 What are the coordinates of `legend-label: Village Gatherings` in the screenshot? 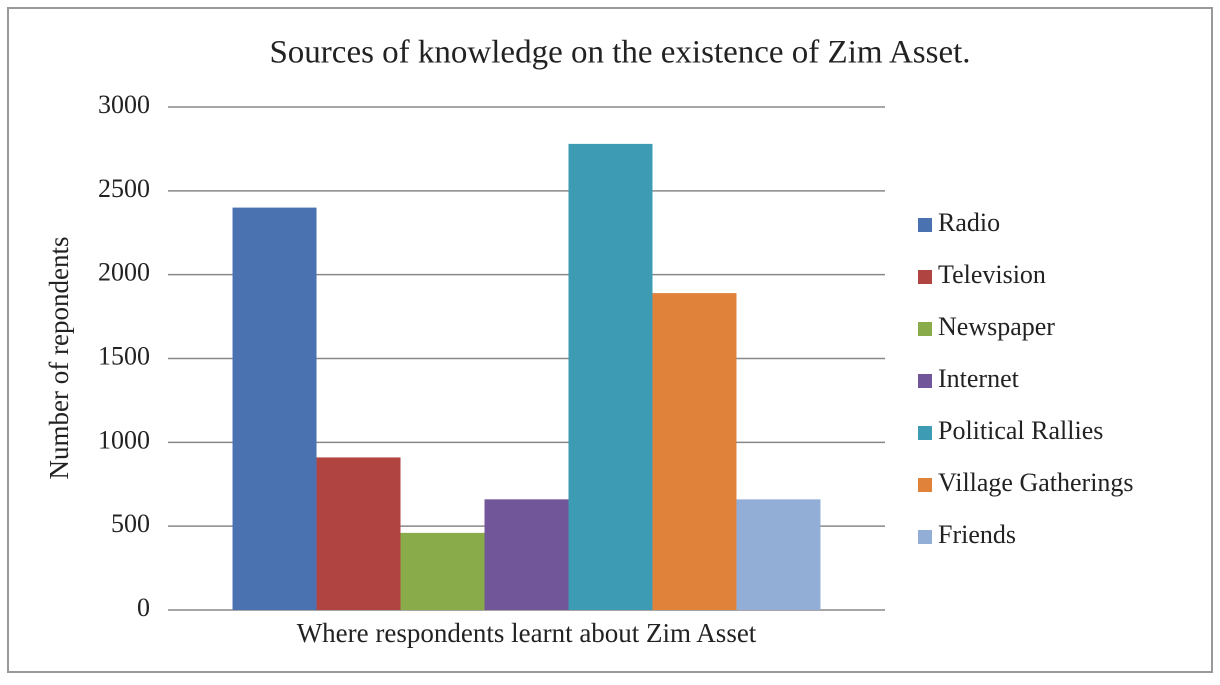 It's located at (1036, 482).